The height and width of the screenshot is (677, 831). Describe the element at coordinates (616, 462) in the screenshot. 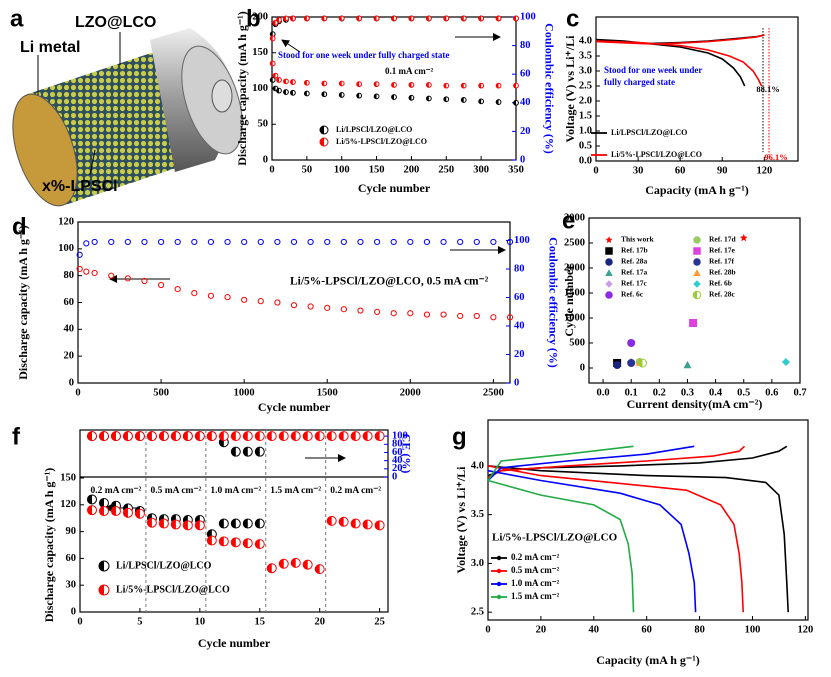

I see `charge-curve` at that location.